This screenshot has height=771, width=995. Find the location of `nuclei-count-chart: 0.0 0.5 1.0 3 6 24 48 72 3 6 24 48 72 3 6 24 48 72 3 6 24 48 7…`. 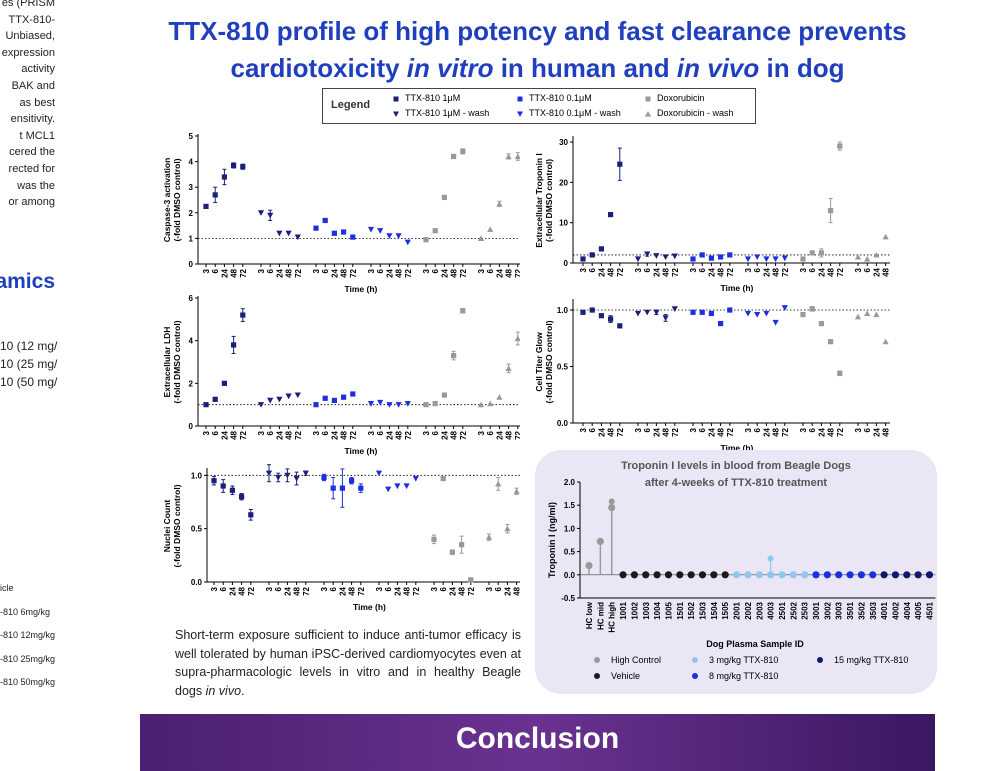

nuclei-count-chart: 0.0 0.5 1.0 3 6 24 48 72 3 6 24 48 72 3 6 24 48 72 3 6 24 48 7… is located at coordinates (346, 544).